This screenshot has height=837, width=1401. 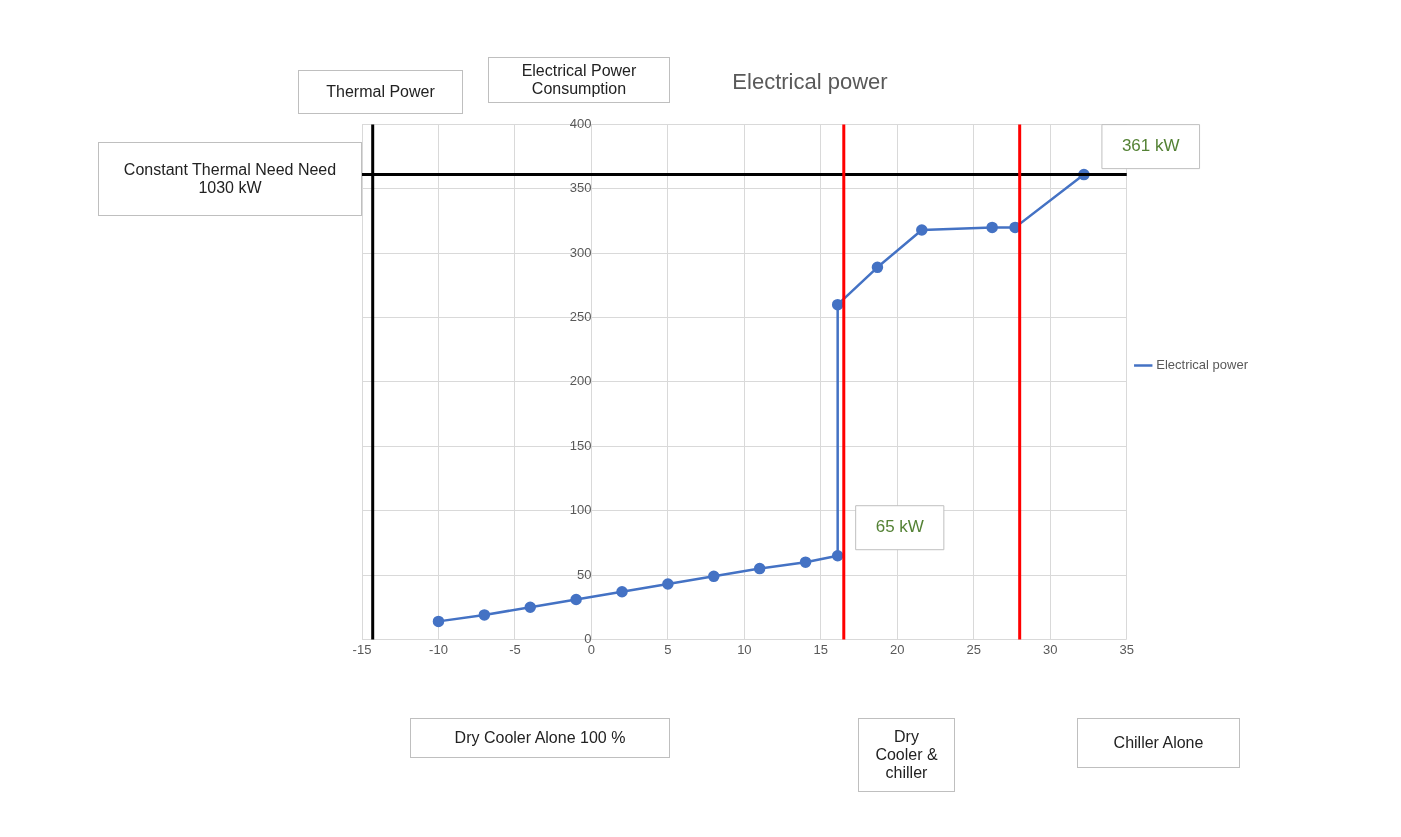 I want to click on y-tick-label: 400, so click(x=580, y=123).